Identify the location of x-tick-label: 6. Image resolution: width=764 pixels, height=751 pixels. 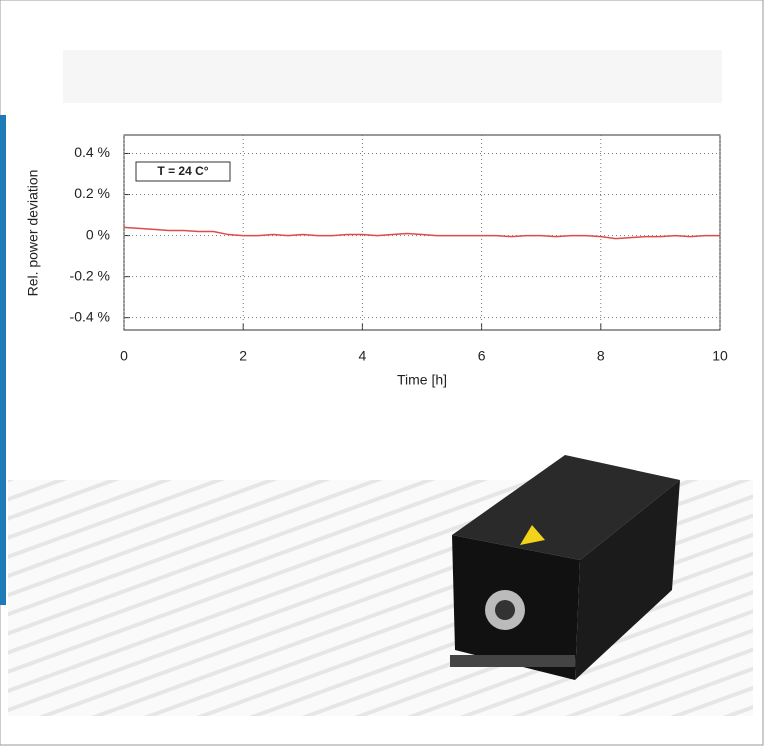
(482, 356).